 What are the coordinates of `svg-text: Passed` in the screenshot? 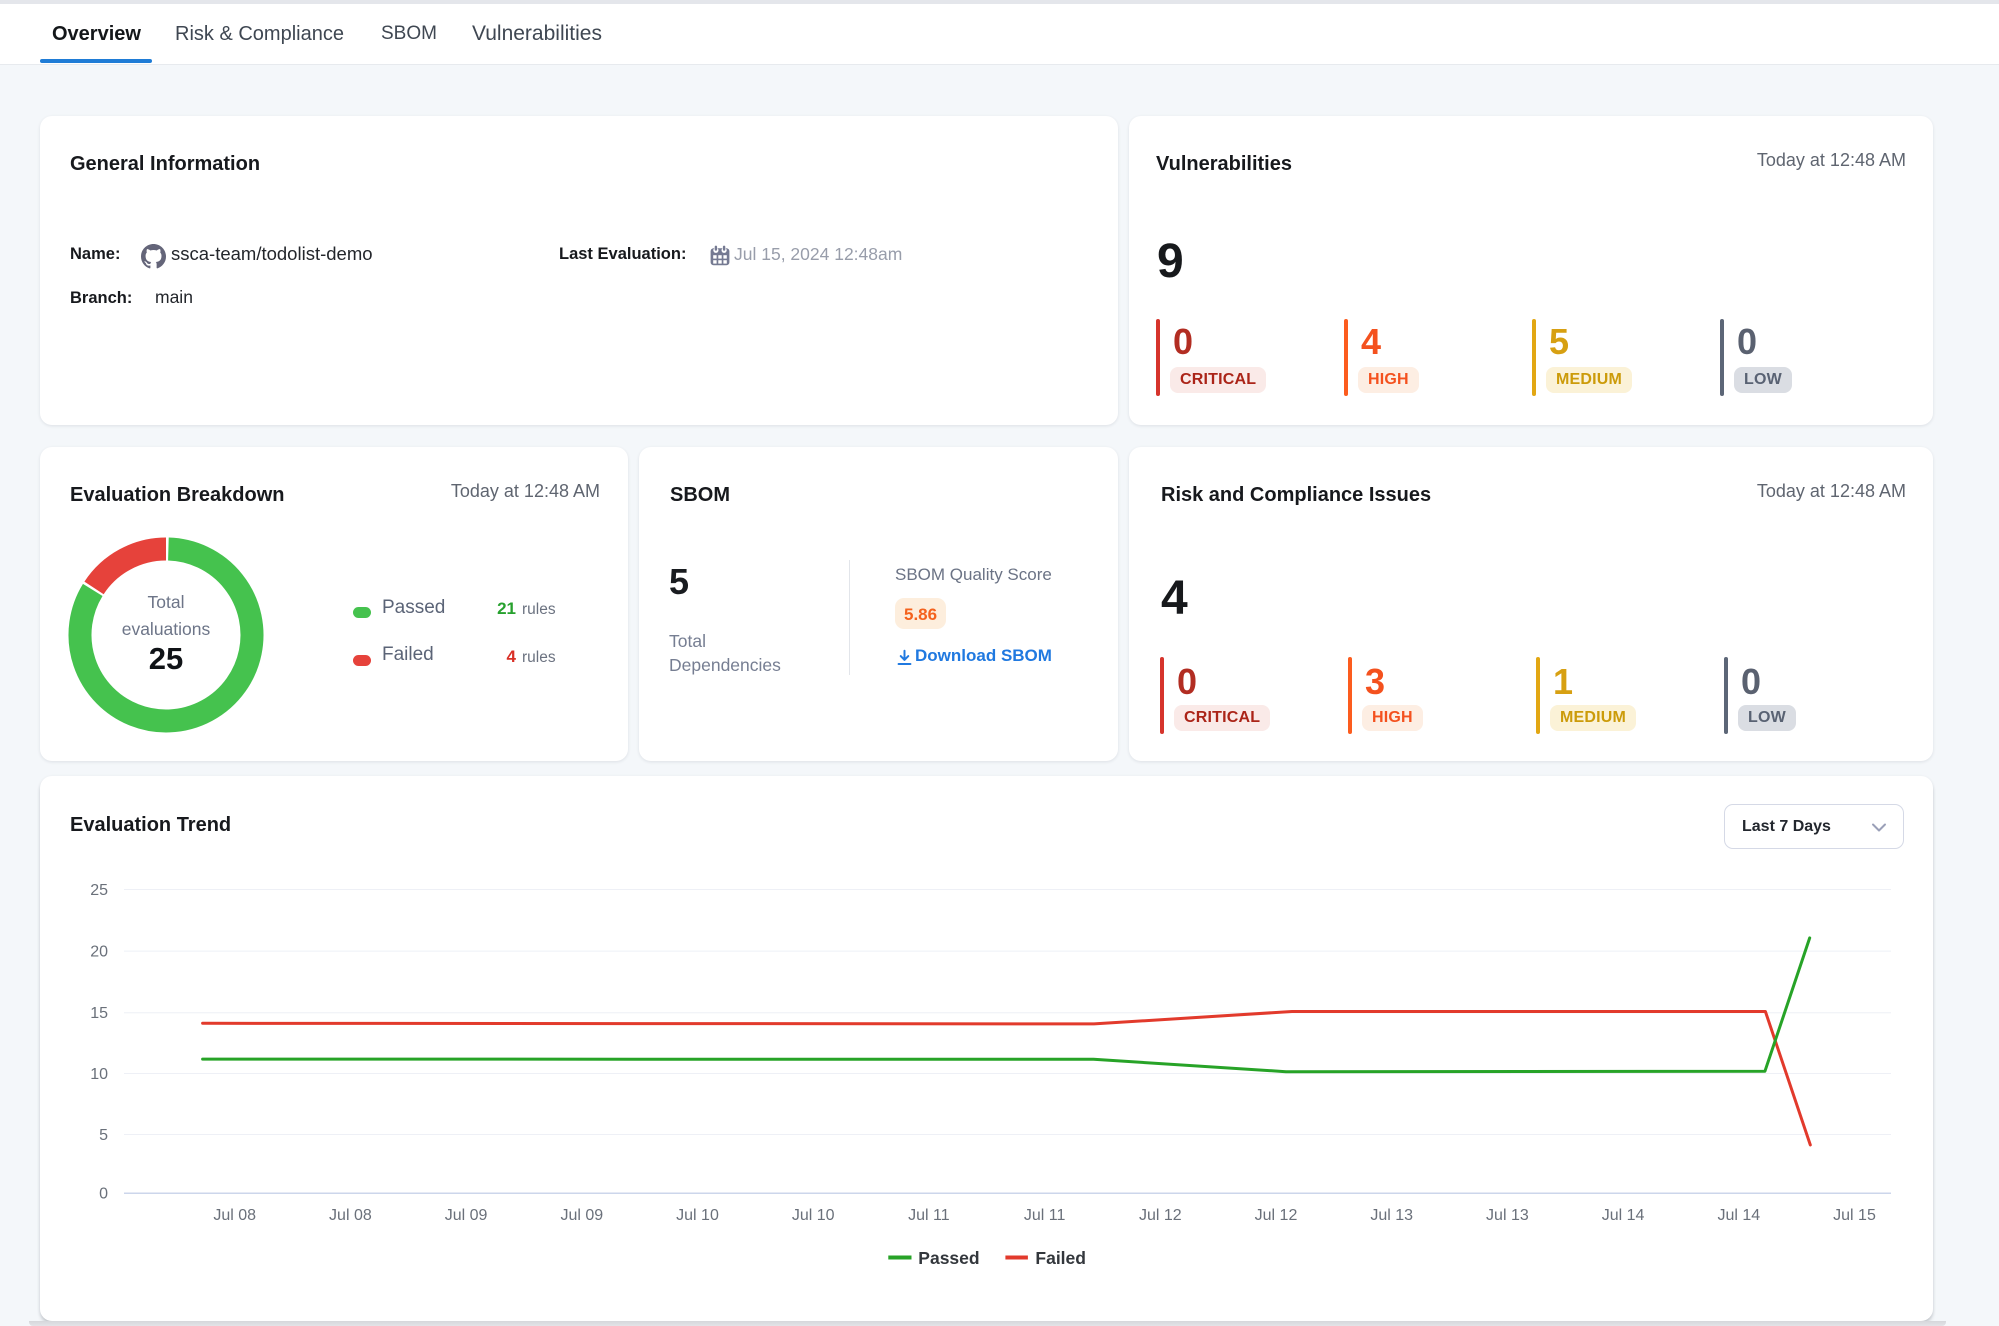 It's located at (948, 1258).